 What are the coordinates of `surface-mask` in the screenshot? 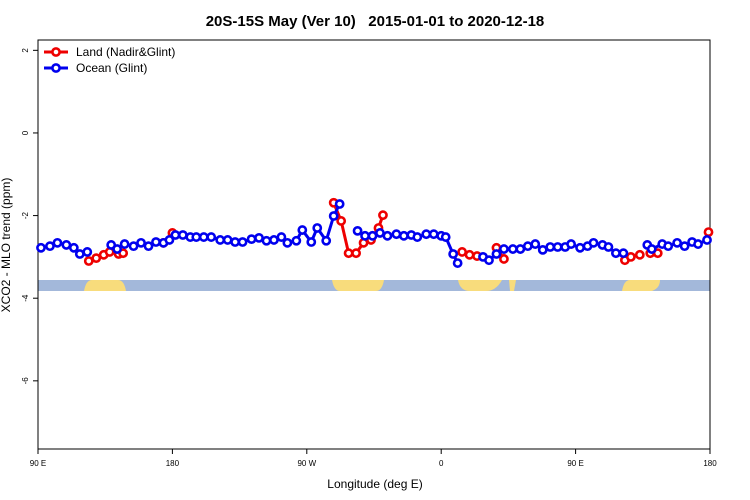 It's located at (374, 285).